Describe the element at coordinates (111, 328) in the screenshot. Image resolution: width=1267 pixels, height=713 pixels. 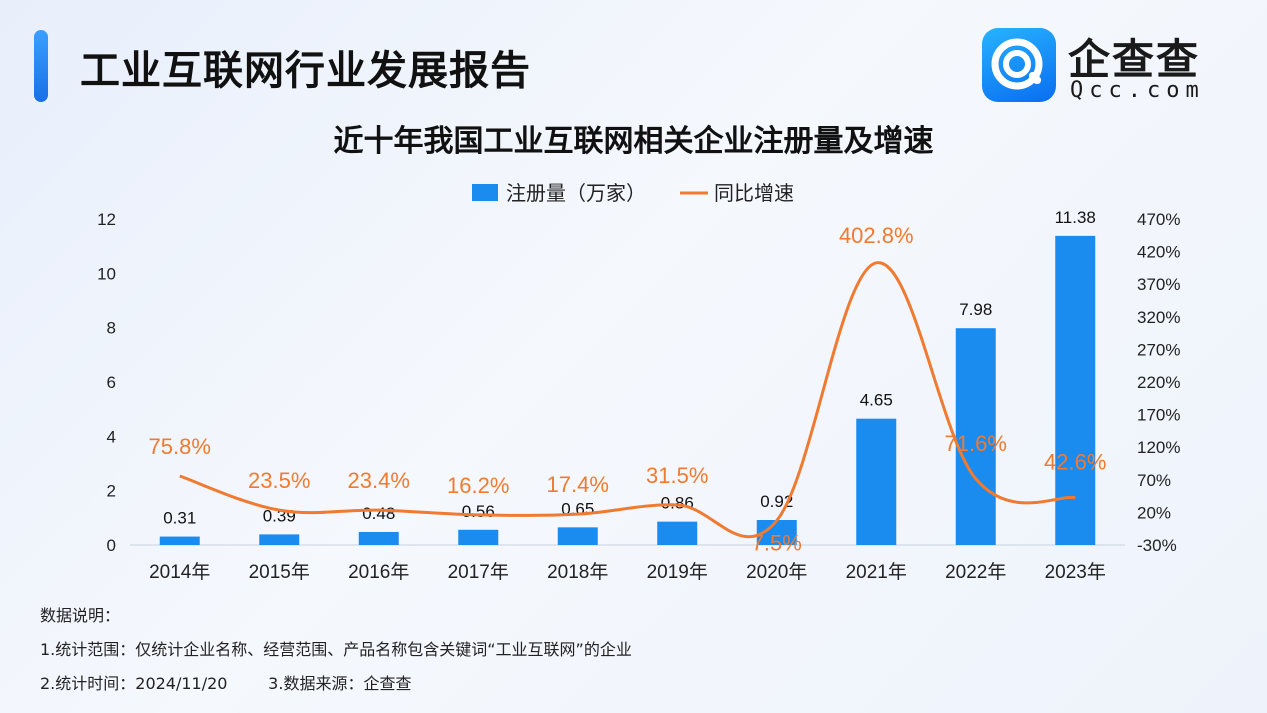
I see `y-left-tick-label: 8` at that location.